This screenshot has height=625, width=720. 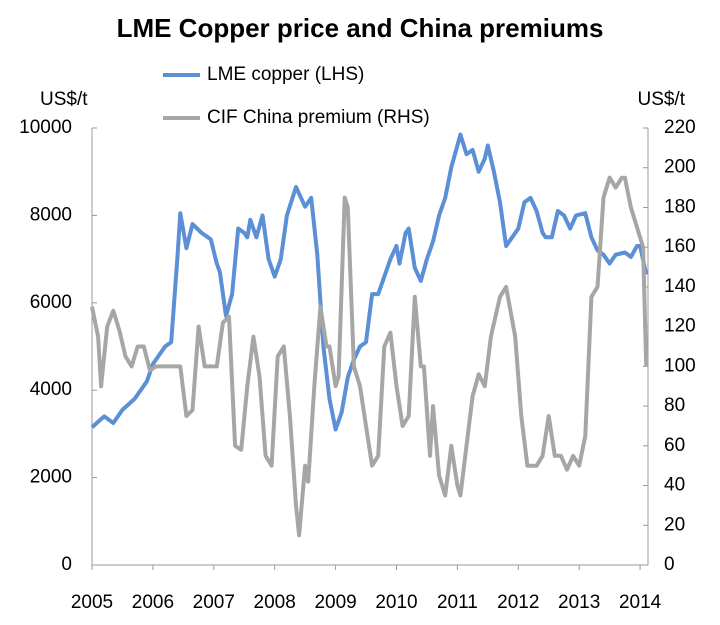 I want to click on x-tick-label: 2006, so click(x=153, y=602).